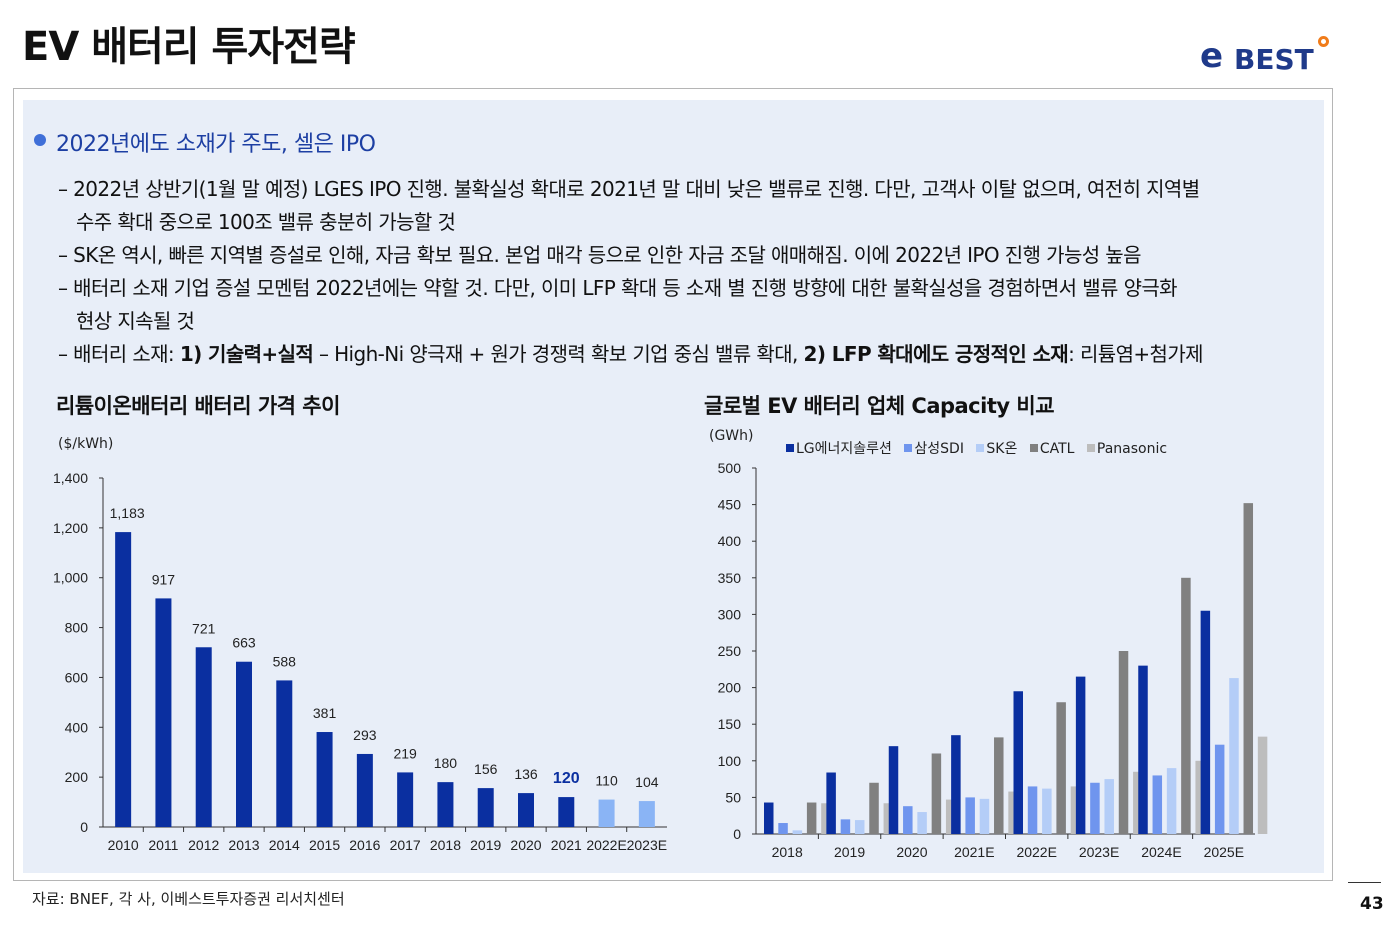 The width and height of the screenshot is (1384, 928). What do you see at coordinates (934, 449) in the screenshot?
I see `legend-item-samsung: 삼성SDI` at bounding box center [934, 449].